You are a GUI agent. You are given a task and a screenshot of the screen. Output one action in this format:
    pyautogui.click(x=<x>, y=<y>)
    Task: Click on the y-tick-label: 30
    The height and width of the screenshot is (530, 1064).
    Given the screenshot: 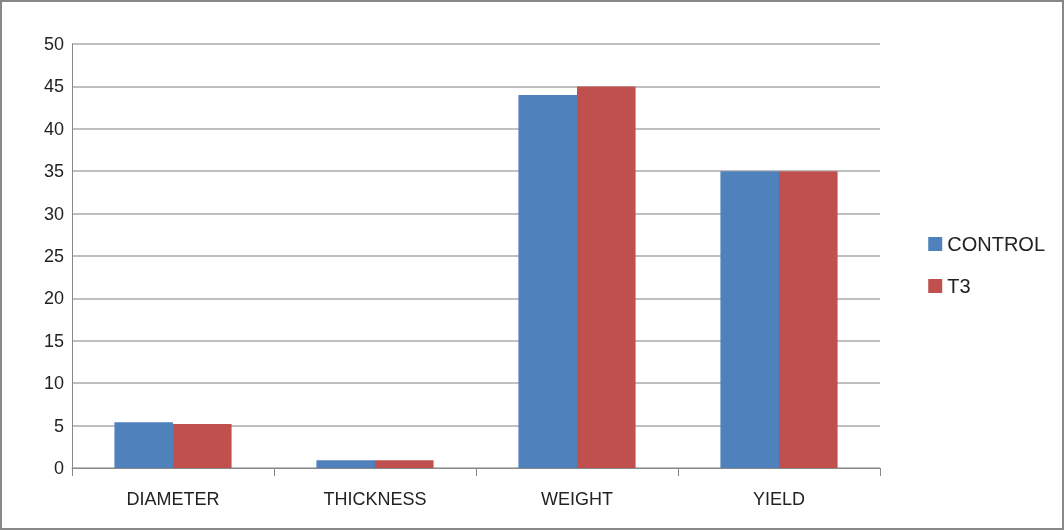 What is the action you would take?
    pyautogui.click(x=53, y=213)
    